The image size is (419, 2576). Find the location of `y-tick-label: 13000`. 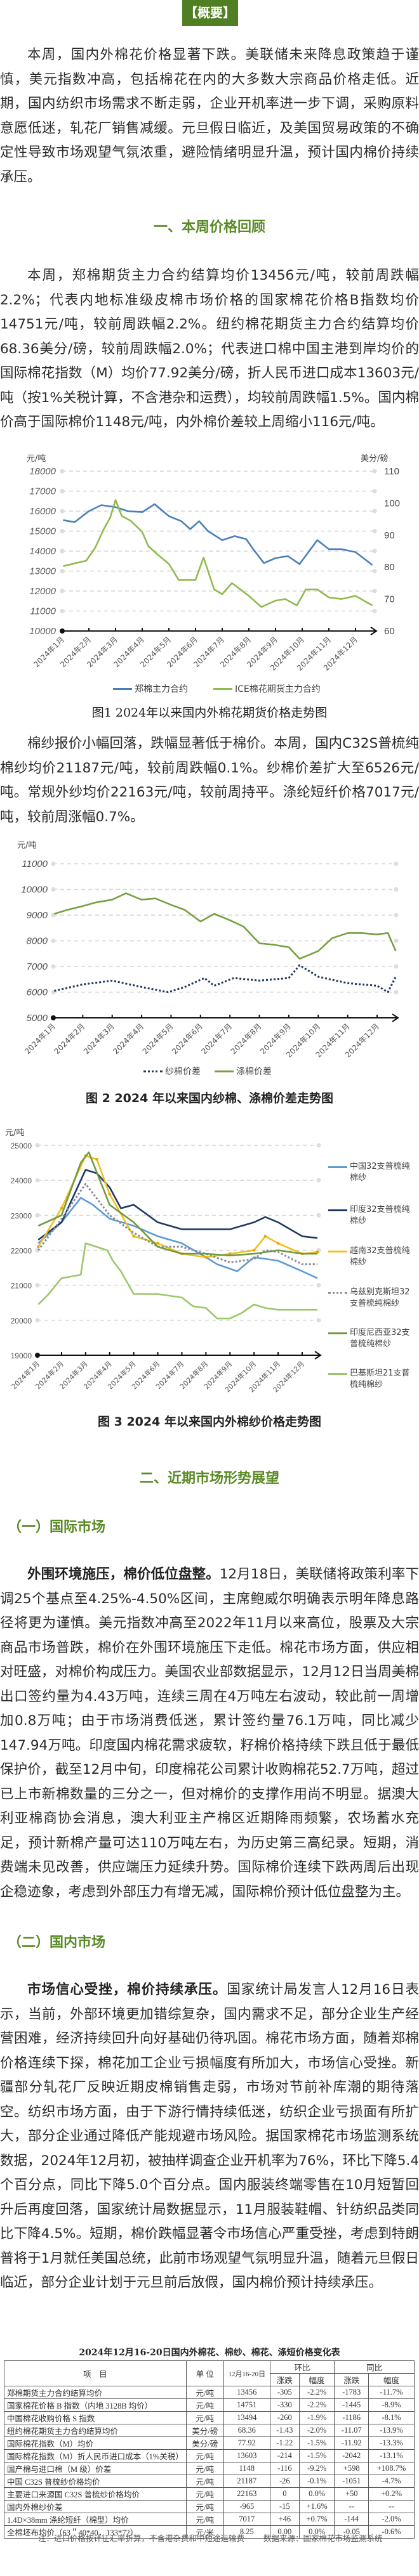

y-tick-label: 13000 is located at coordinates (43, 571).